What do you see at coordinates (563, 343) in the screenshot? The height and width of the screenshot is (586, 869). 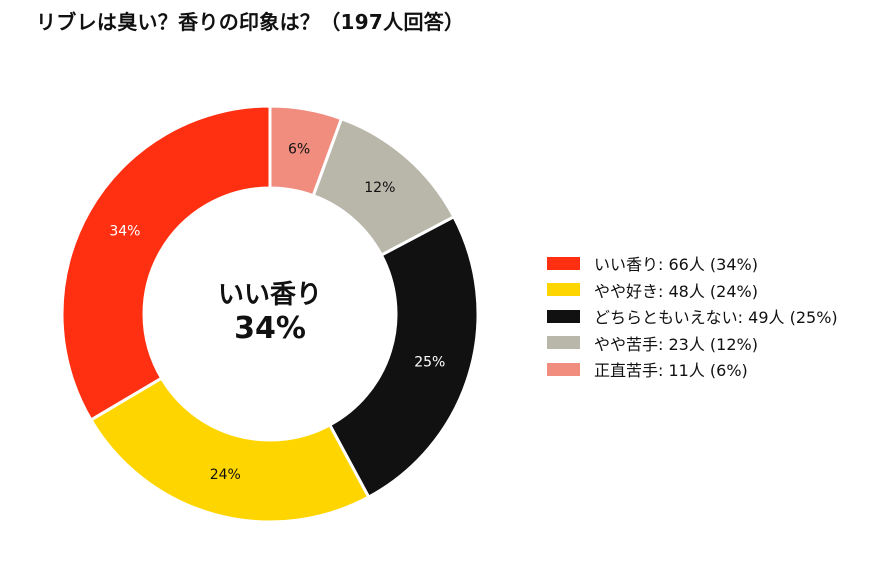 I see `legend-swatch-somewhat-dislike` at bounding box center [563, 343].